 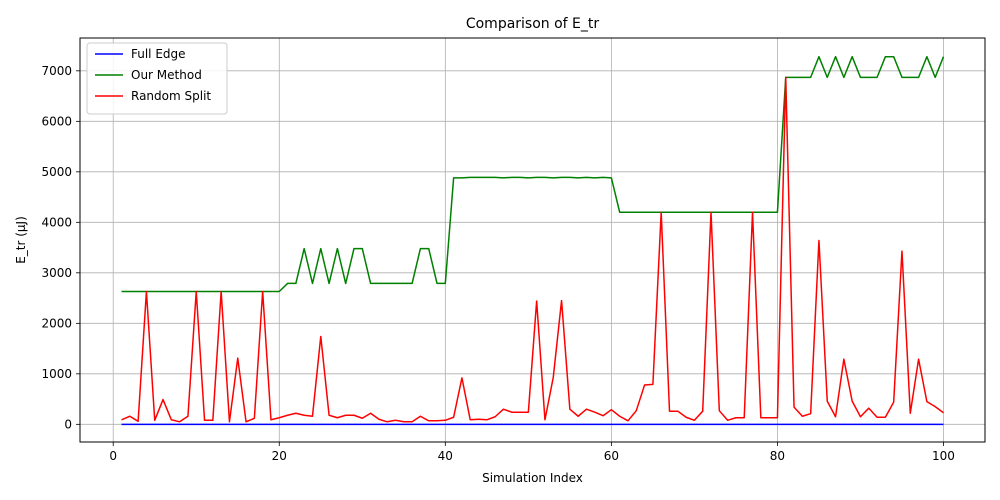 I want to click on y-tick-label: 2000, so click(x=56, y=323).